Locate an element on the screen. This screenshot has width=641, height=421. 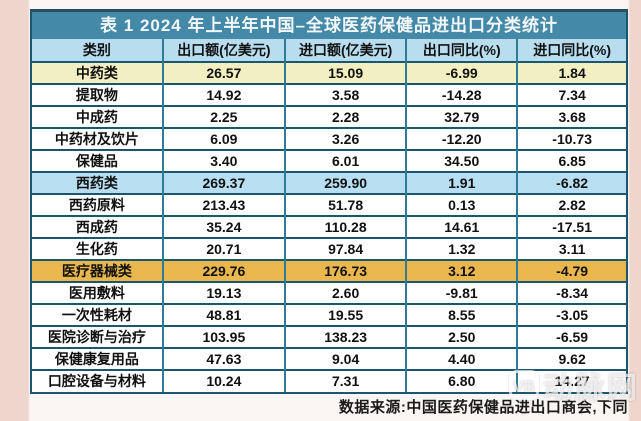
value-cell: -6.82 is located at coordinates (571, 182).